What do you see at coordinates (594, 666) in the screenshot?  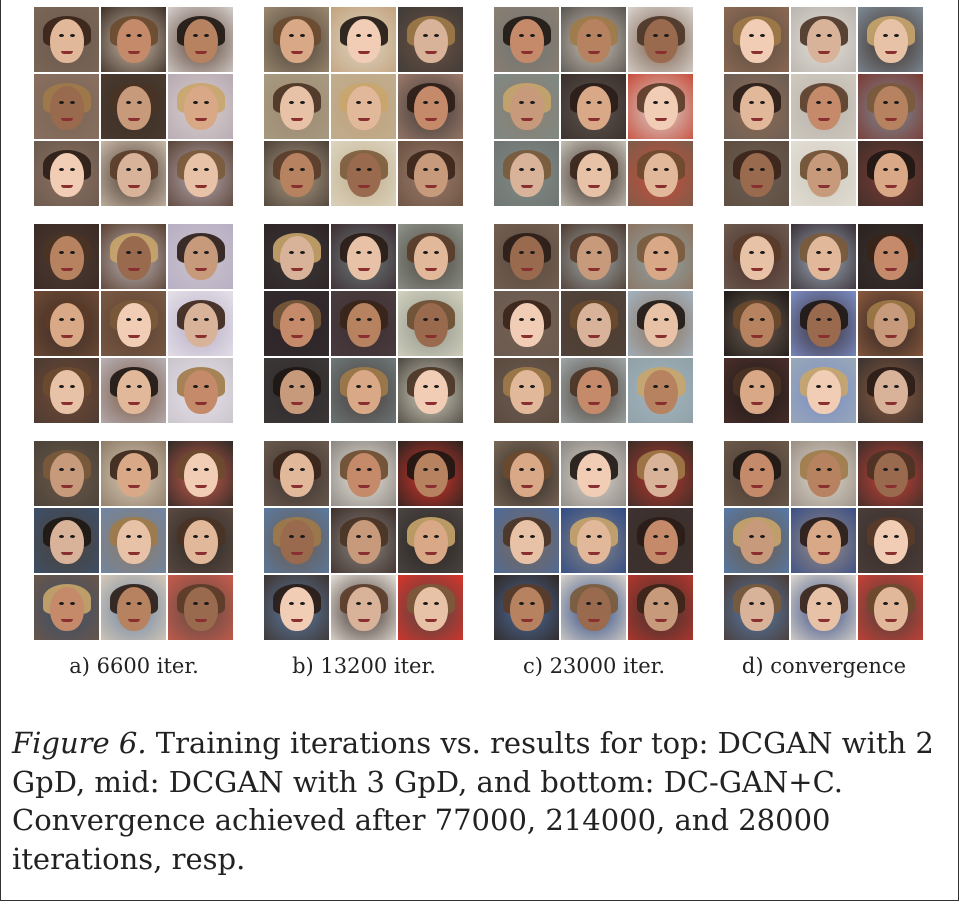 I see `panel-label-c: c) 23000 iter.` at bounding box center [594, 666].